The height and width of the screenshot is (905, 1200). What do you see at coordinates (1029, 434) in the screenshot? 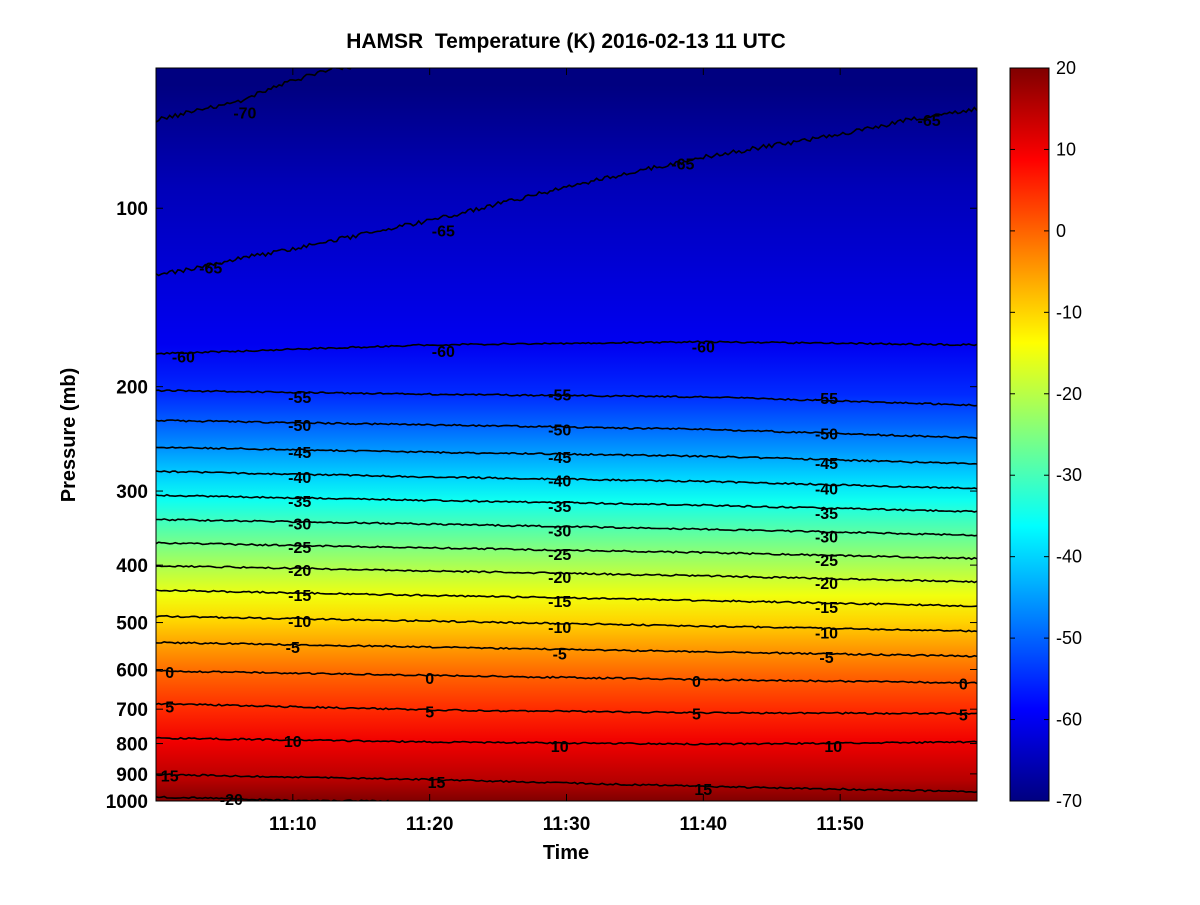
I see `colorbar-fill` at bounding box center [1029, 434].